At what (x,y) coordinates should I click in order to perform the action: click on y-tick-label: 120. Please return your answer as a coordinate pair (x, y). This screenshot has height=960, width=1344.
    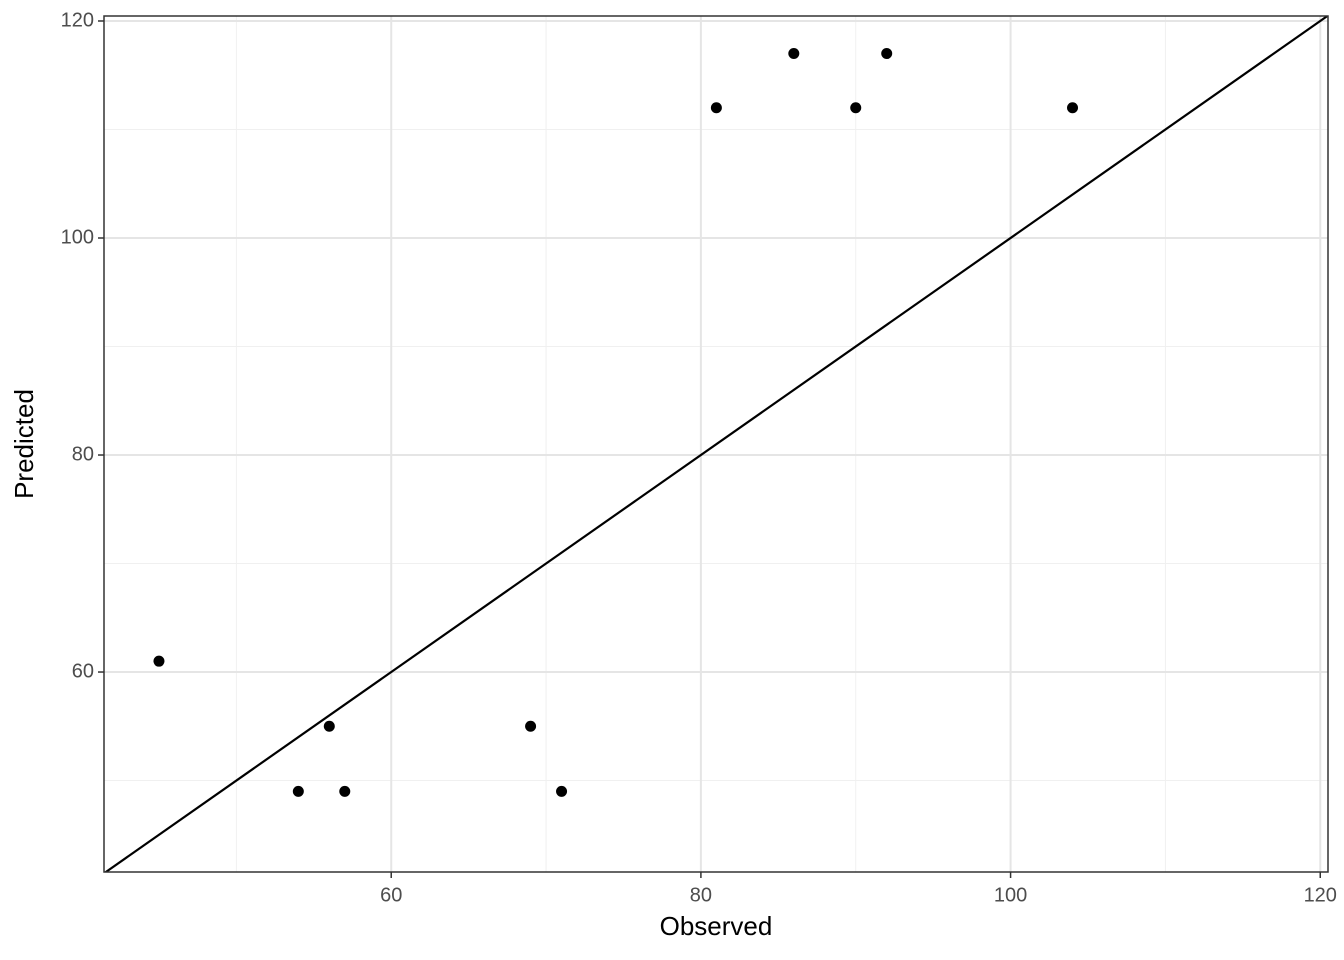
    Looking at the image, I should click on (77, 20).